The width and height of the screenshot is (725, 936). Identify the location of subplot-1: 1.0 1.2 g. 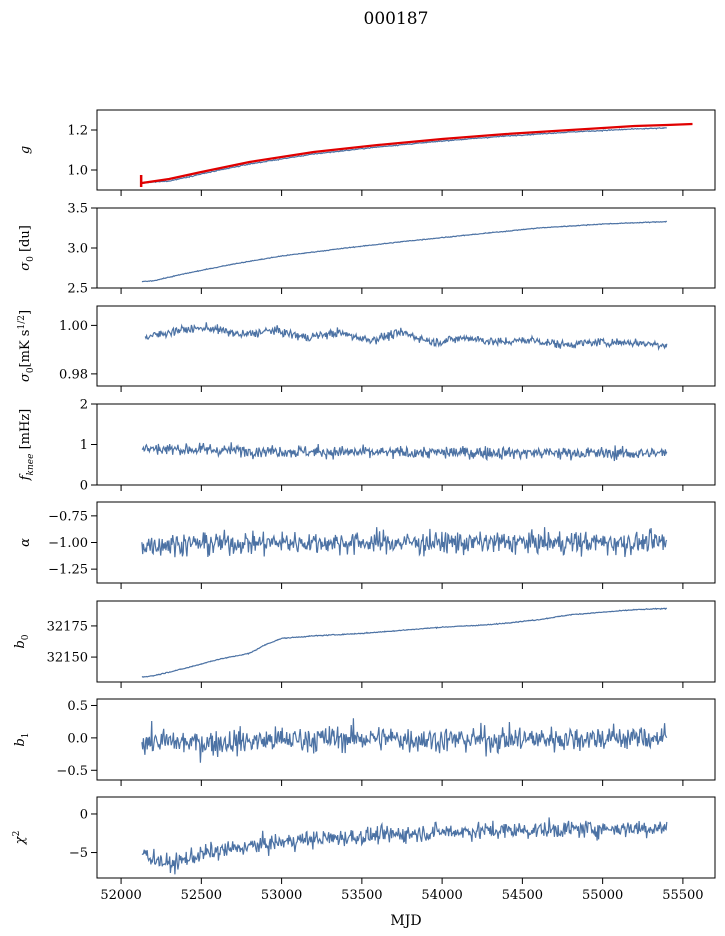
(367, 152).